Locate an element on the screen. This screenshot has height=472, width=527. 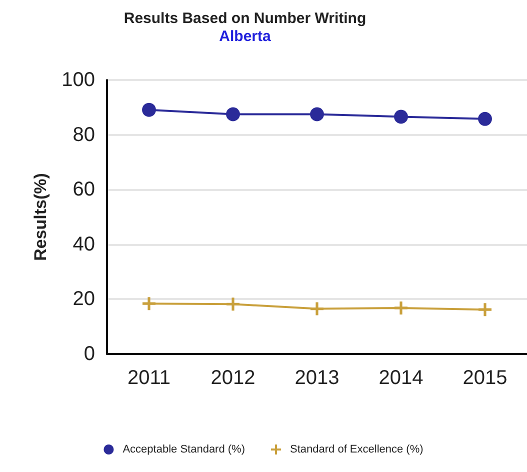
y-tick-label: 20 is located at coordinates (83, 299).